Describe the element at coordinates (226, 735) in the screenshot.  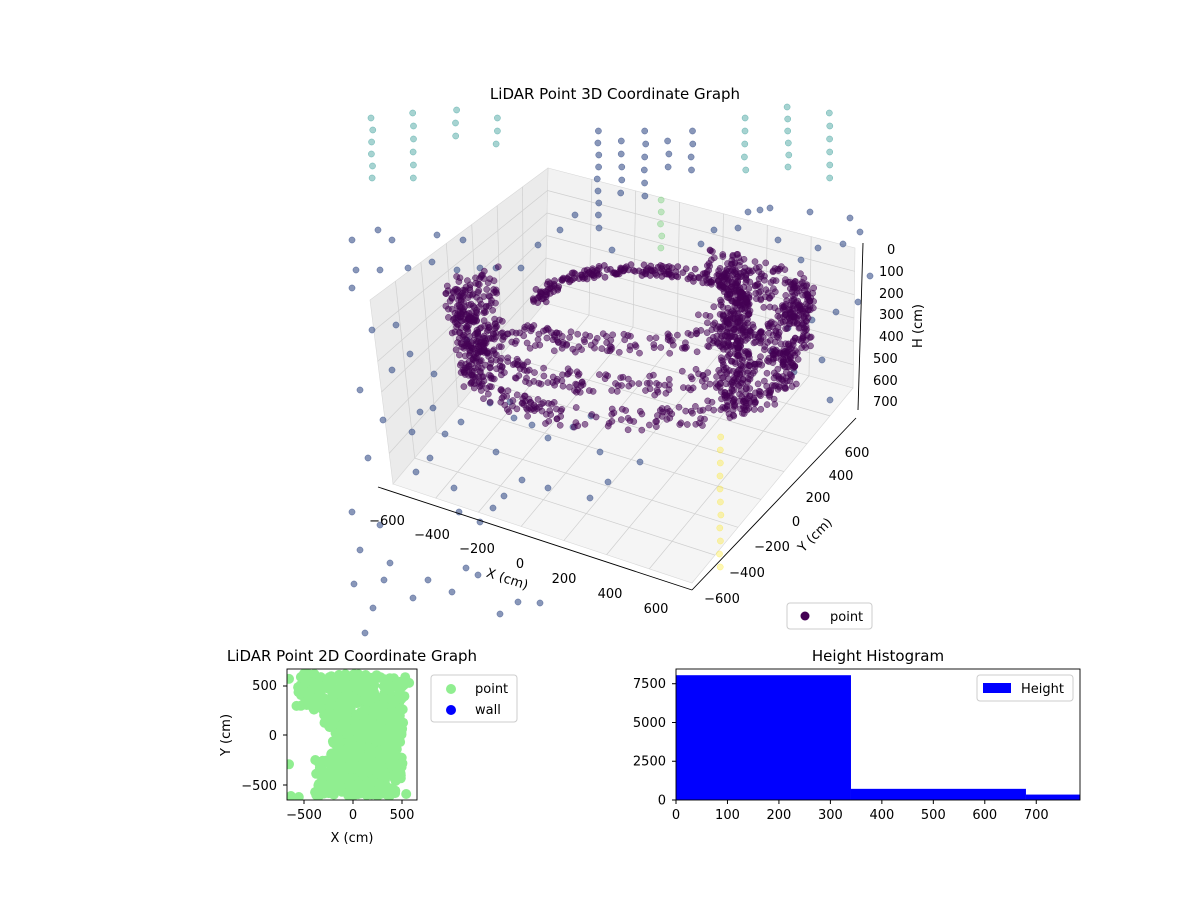
I see `y-axis-label-2d: Y (cm)` at that location.